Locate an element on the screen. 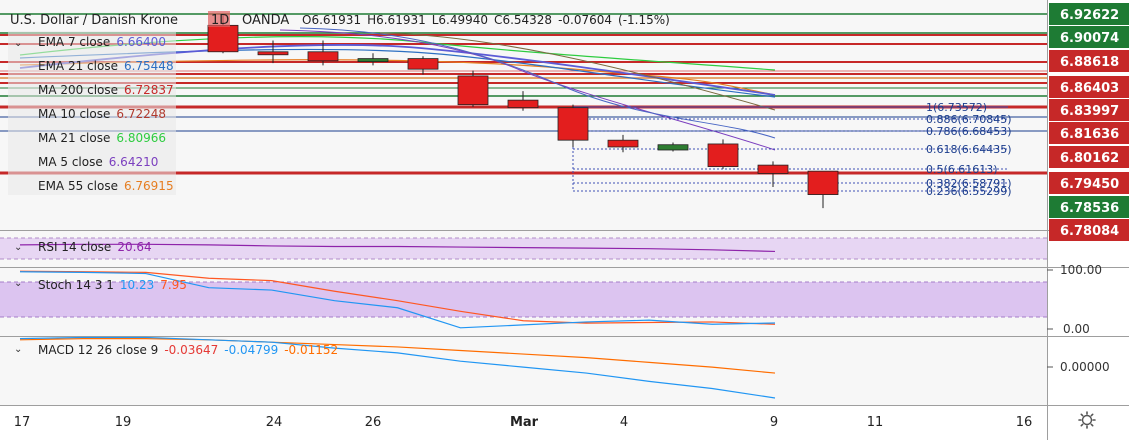 The image size is (1129, 444). fib-level-label: 0.618(6.64435) is located at coordinates (969, 149).